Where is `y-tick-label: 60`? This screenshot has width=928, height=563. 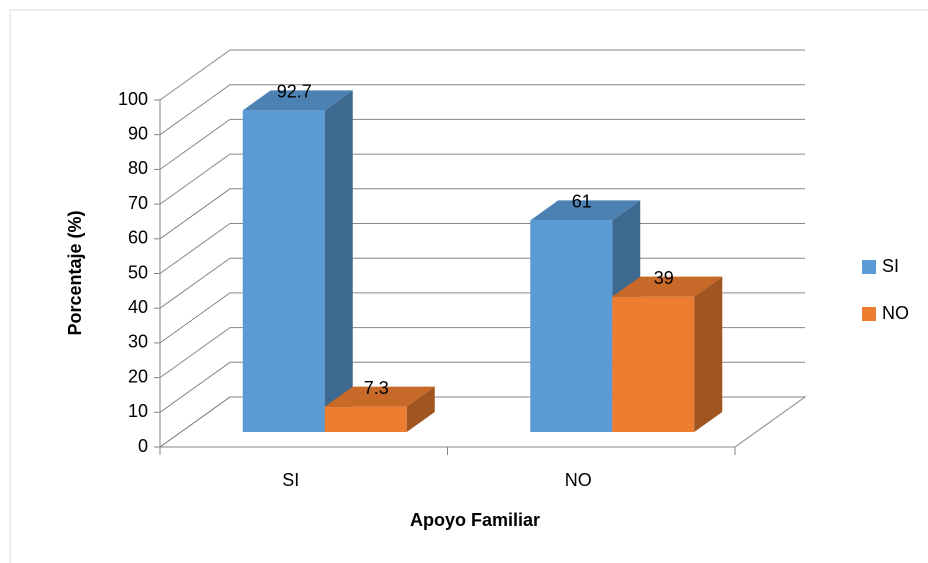
y-tick-label: 60 is located at coordinates (138, 238).